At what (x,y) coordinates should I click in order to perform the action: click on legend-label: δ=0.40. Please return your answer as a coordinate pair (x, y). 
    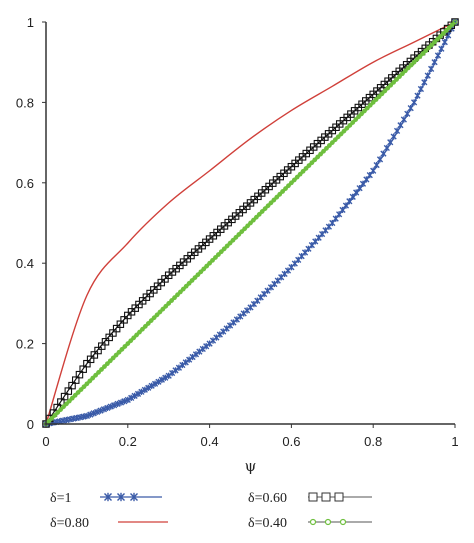
    Looking at the image, I should click on (267, 523).